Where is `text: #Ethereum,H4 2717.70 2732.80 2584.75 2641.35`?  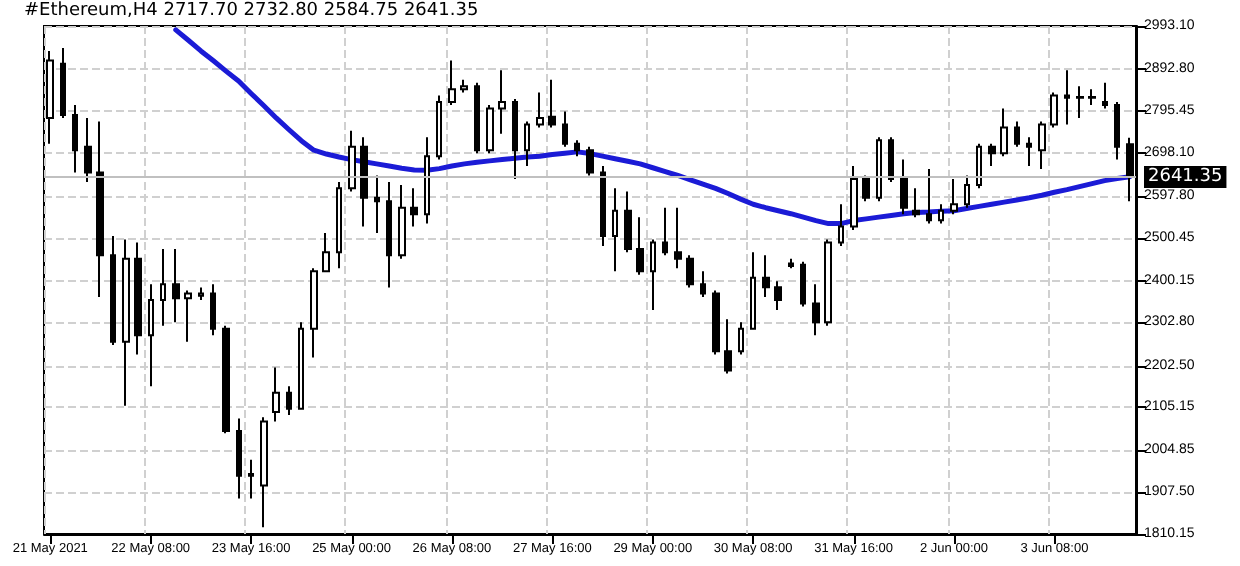
text: #Ethereum,H4 2717.70 2732.80 2584.75 2641.35 is located at coordinates (251, 11).